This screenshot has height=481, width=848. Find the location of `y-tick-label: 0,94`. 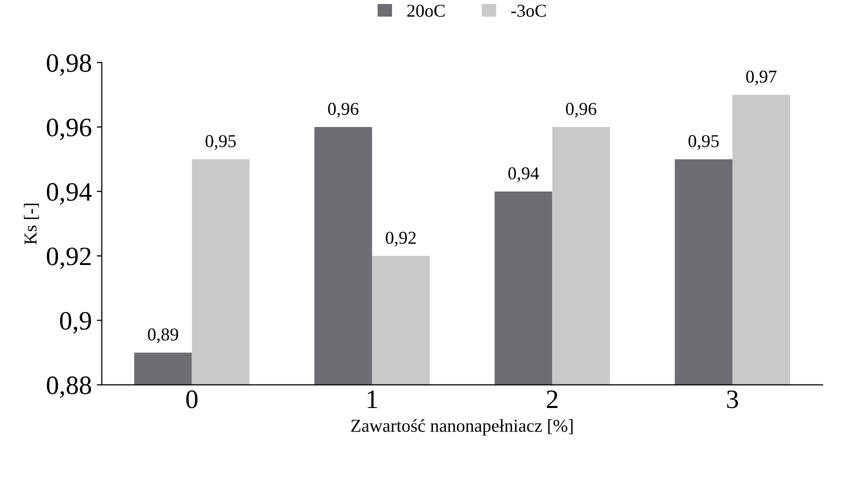

y-tick-label: 0,94 is located at coordinates (69, 194).